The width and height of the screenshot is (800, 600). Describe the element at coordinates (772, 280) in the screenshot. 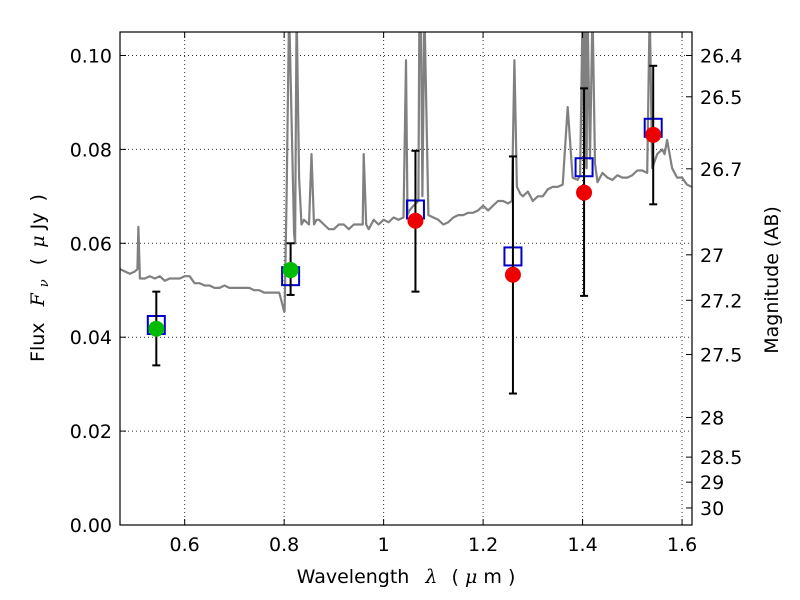

I see `y2-axis-label: Magnitude (AB)` at that location.